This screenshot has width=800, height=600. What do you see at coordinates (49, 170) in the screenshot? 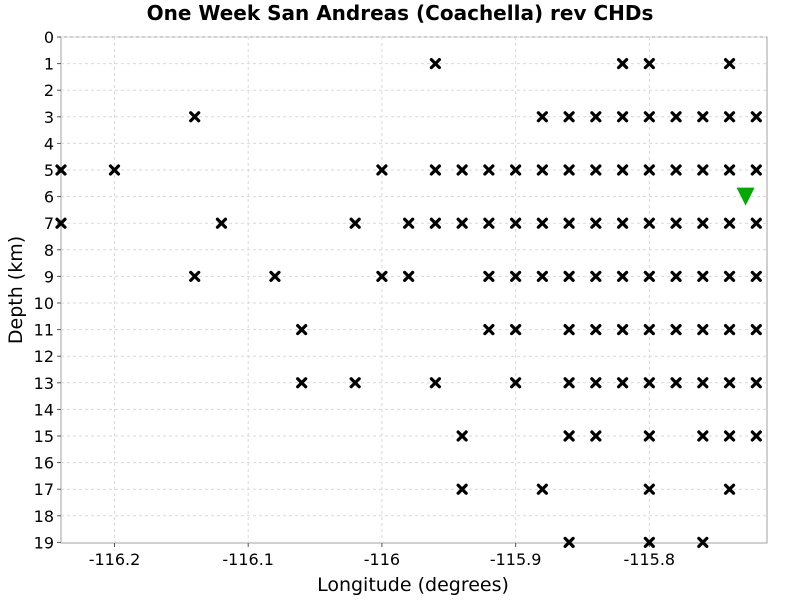
I see `y-tick-label: 5` at bounding box center [49, 170].